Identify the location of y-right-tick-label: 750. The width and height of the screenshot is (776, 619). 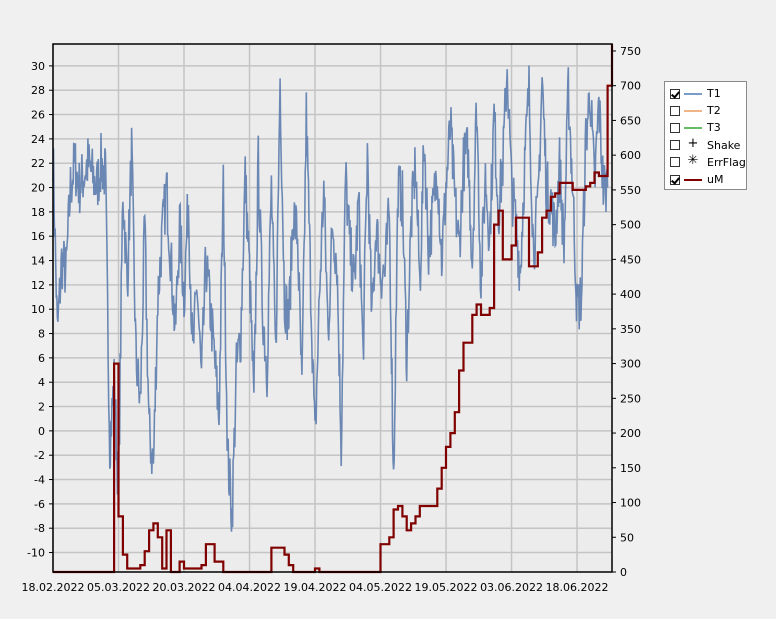
(630, 51).